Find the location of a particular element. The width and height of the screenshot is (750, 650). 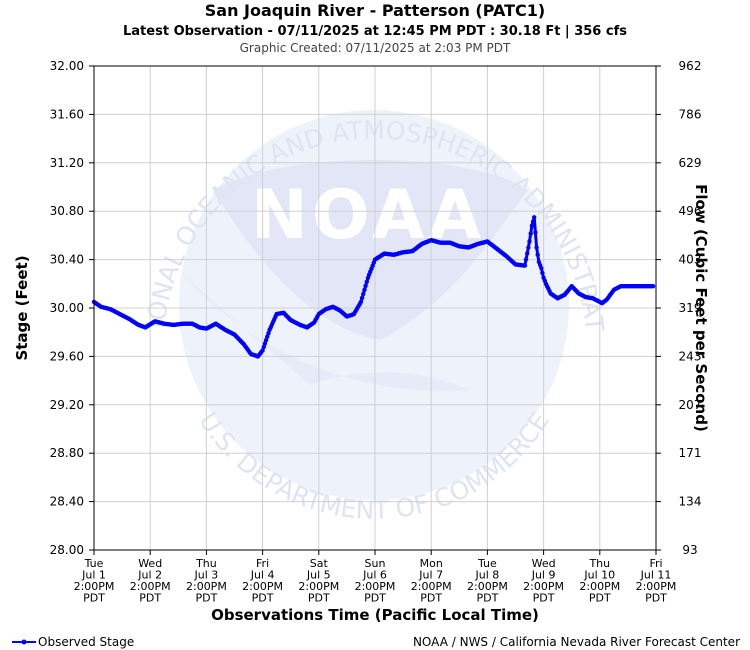

y-axis-label: Stage (Feet) is located at coordinates (22, 307).